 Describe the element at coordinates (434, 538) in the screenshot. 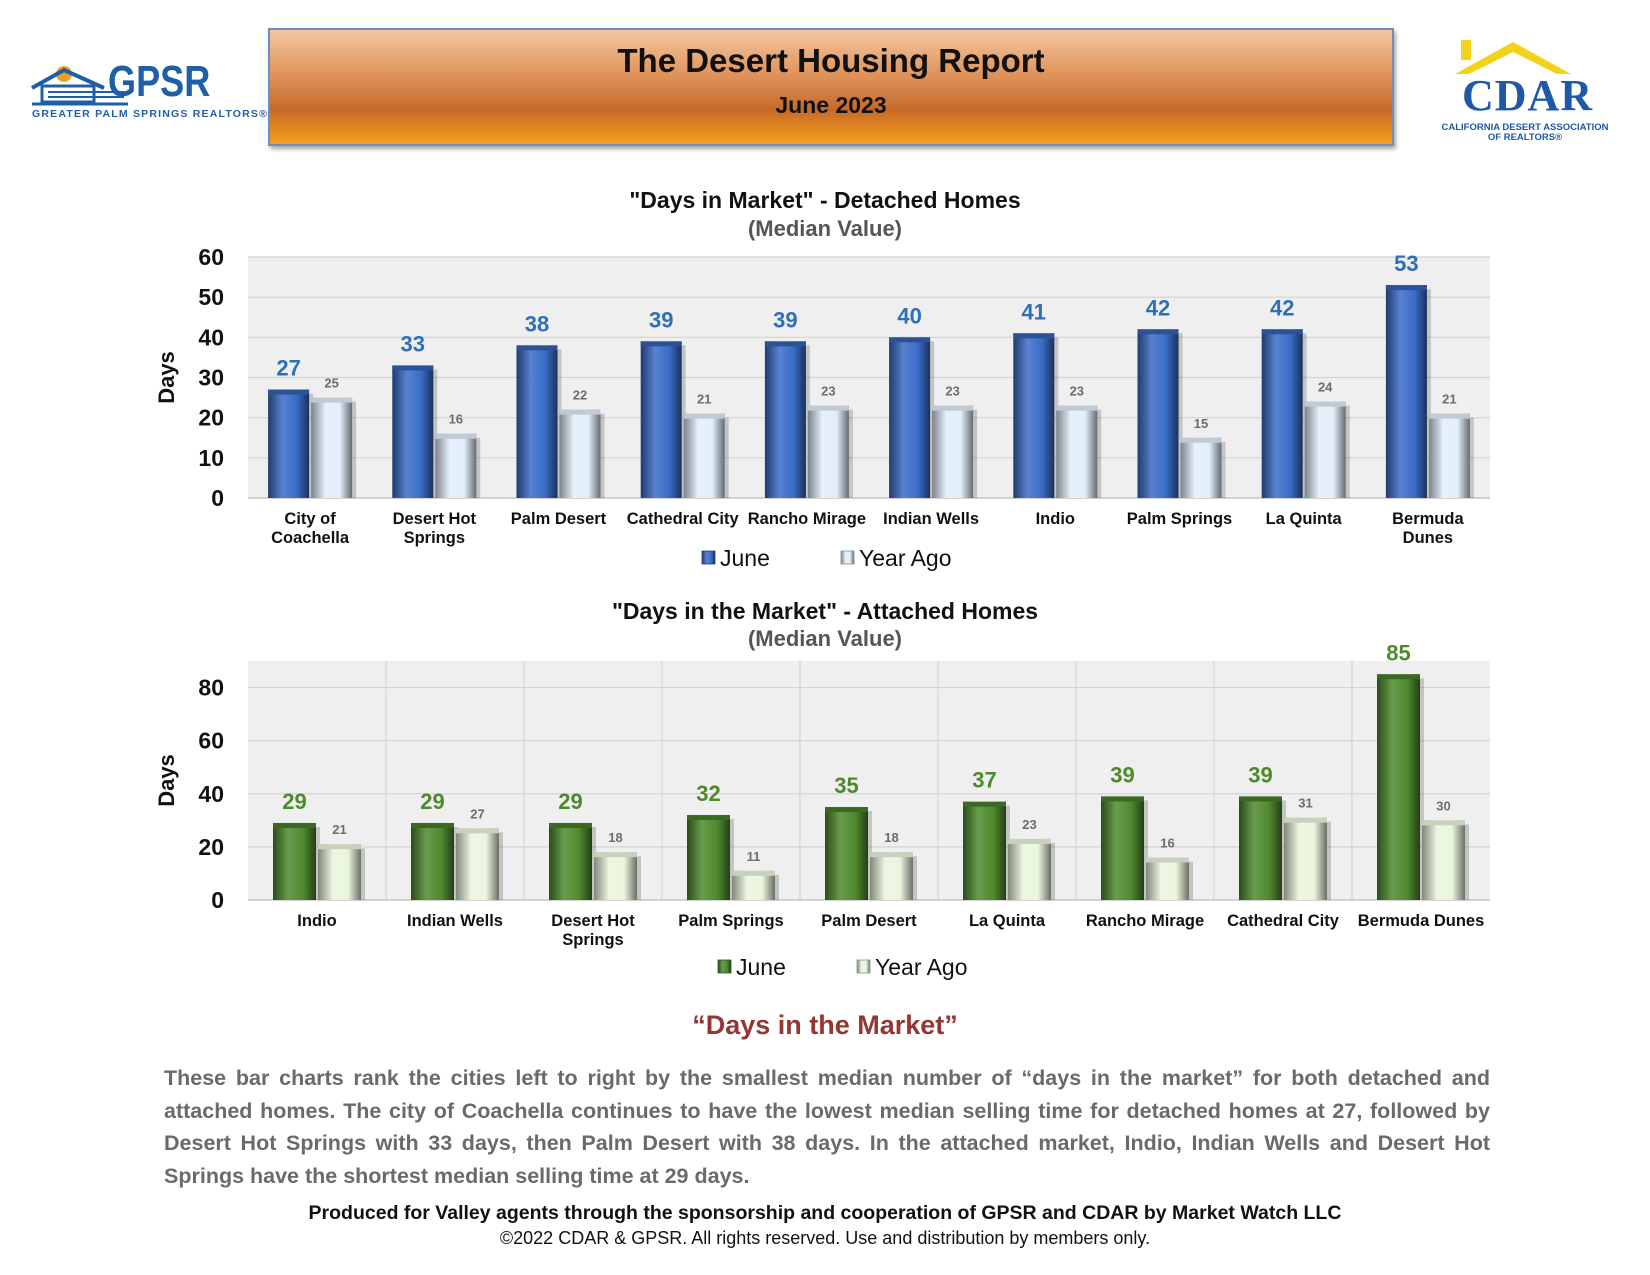

I see `x-tick-label: Springs` at that location.